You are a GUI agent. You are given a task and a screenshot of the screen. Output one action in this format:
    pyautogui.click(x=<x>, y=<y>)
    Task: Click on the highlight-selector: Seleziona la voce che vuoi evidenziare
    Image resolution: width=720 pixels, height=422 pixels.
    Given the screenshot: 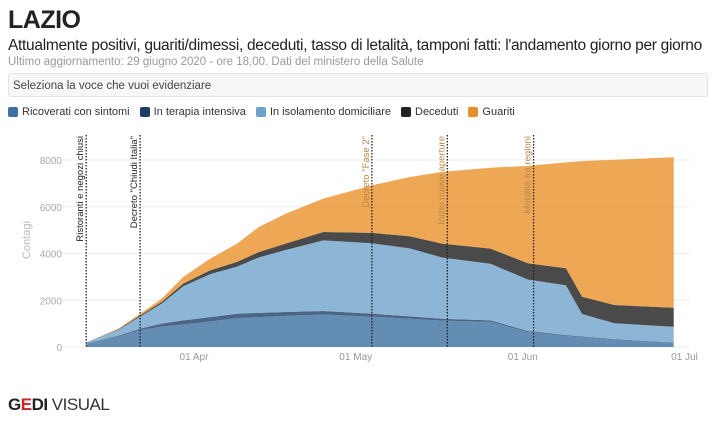 What is the action you would take?
    pyautogui.click(x=358, y=85)
    